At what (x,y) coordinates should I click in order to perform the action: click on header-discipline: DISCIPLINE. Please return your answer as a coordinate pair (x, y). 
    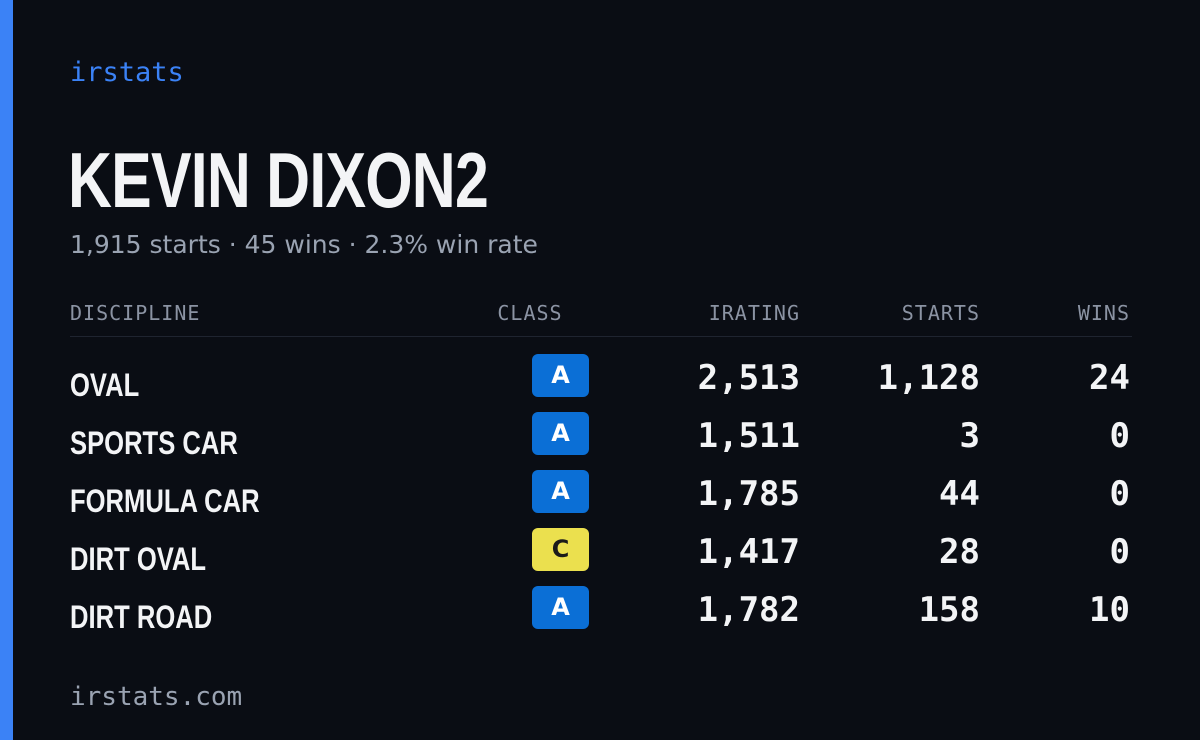
    Looking at the image, I should click on (135, 313).